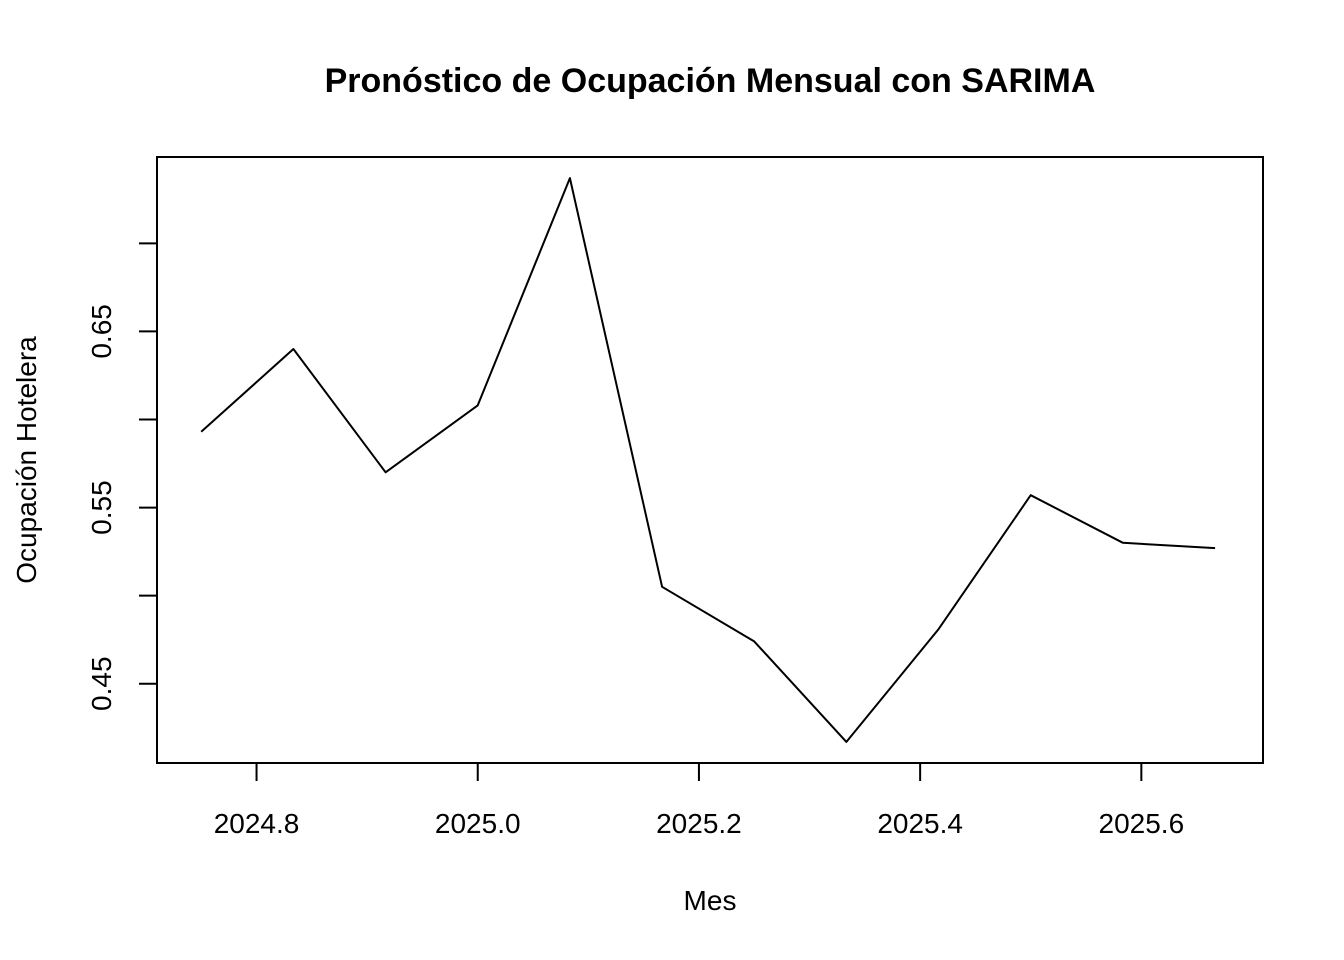 The image size is (1344, 960). I want to click on x-axis: 2024.8 2025.0 2025.2 2025.4 2025.6, so click(699, 801).